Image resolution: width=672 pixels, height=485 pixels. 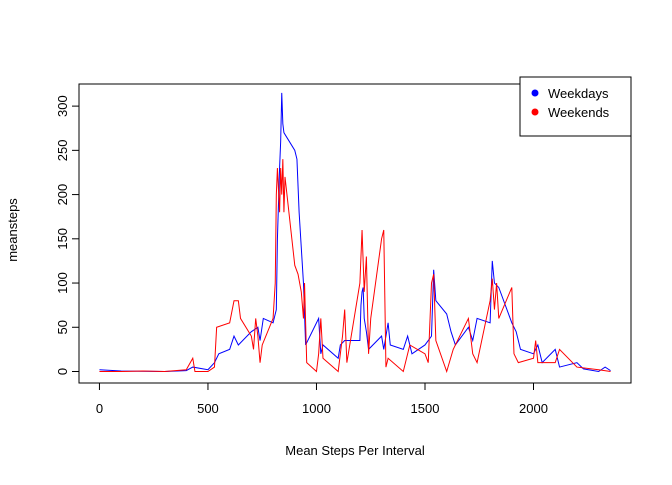 I want to click on y-tick-label: 200, so click(x=62, y=195).